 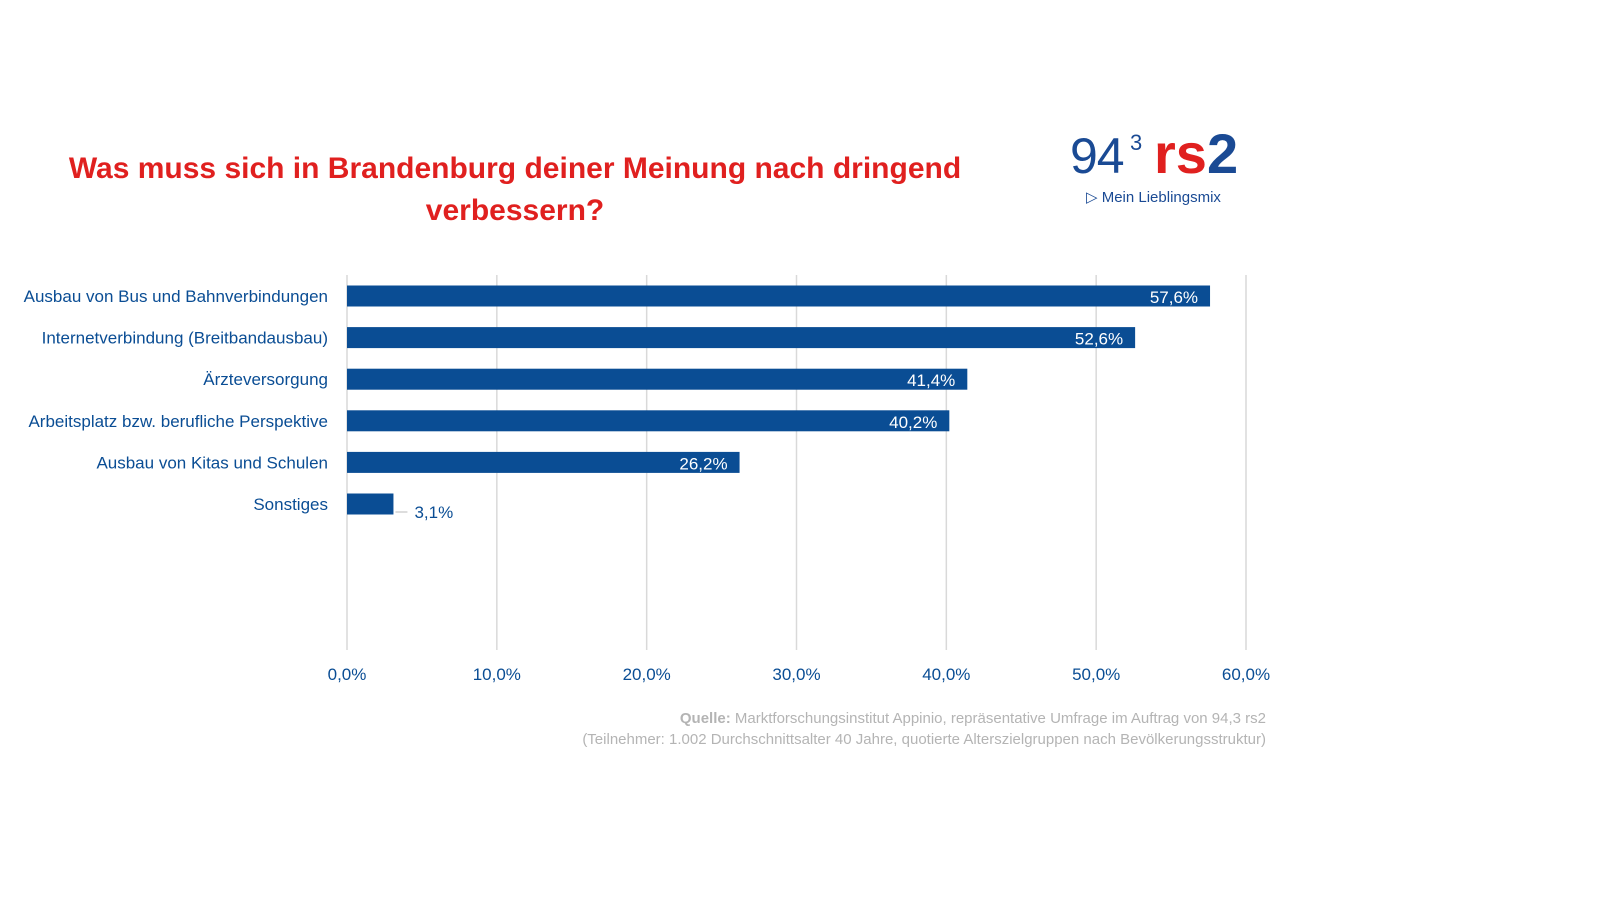 I want to click on logo-brand: rs2, so click(x=1196, y=153).